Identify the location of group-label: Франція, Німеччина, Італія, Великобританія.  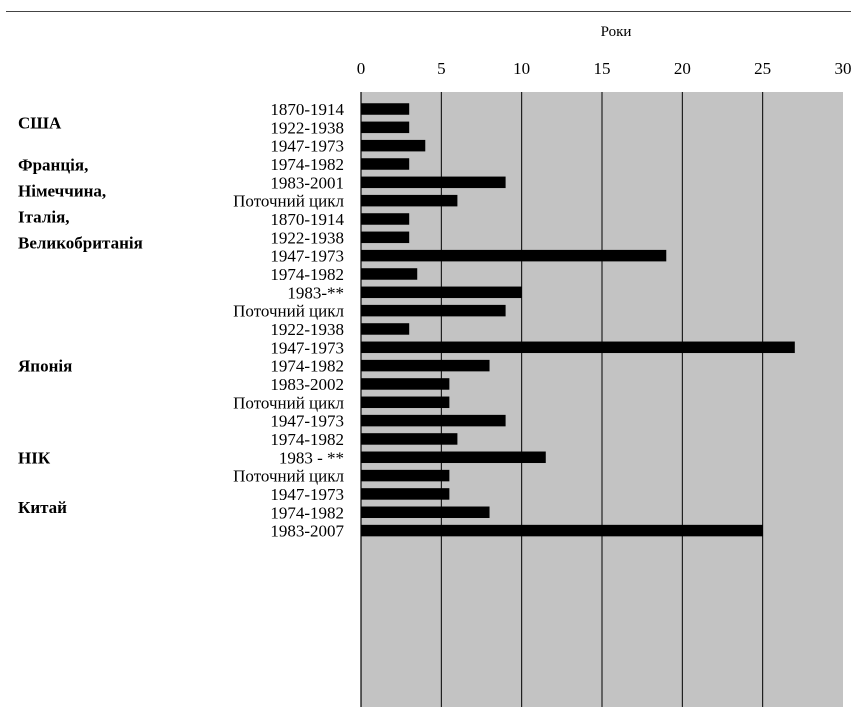
(80, 203).